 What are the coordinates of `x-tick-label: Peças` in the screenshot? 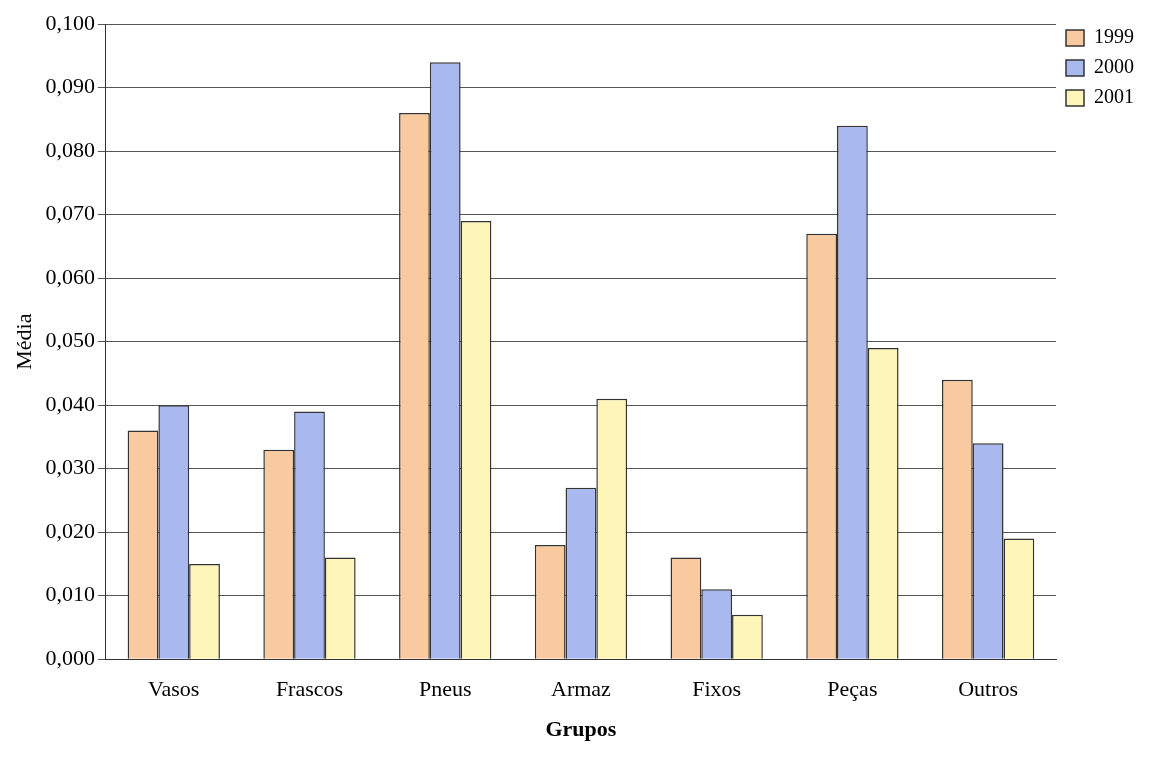 It's located at (852, 689).